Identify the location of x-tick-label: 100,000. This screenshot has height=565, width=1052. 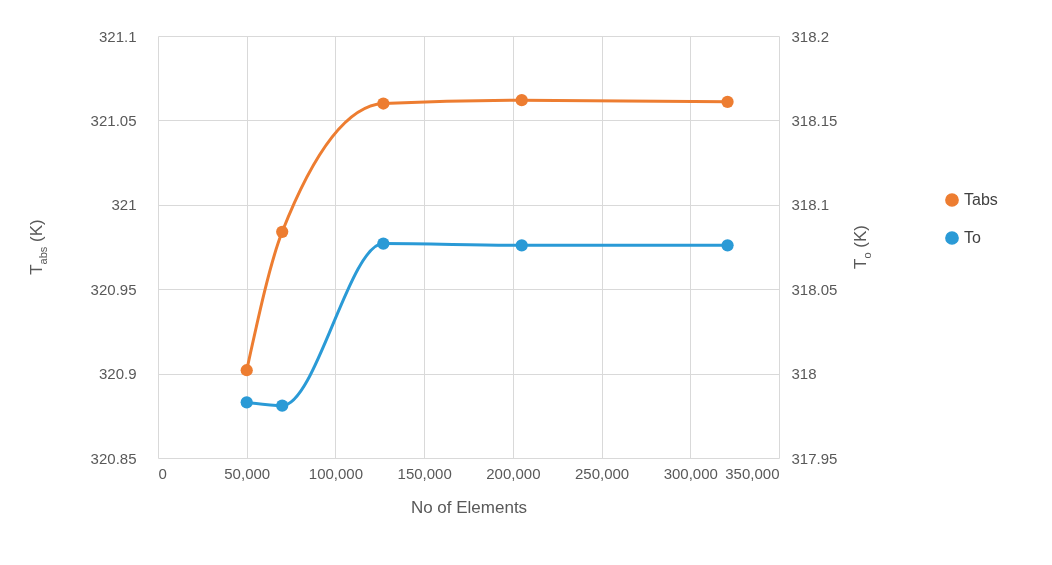
(336, 473).